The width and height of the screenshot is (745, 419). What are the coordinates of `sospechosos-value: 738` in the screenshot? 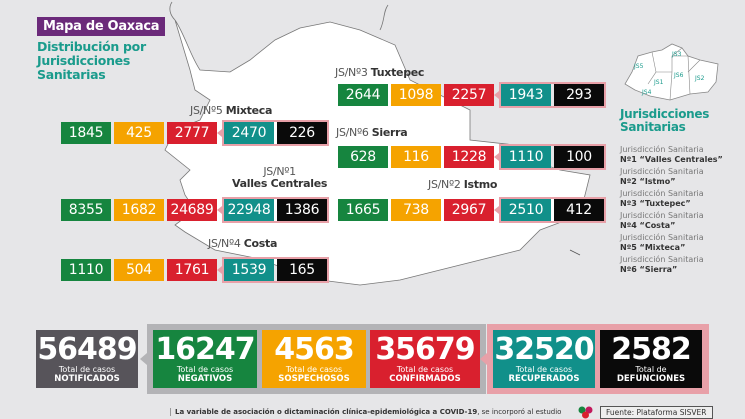 It's located at (416, 210).